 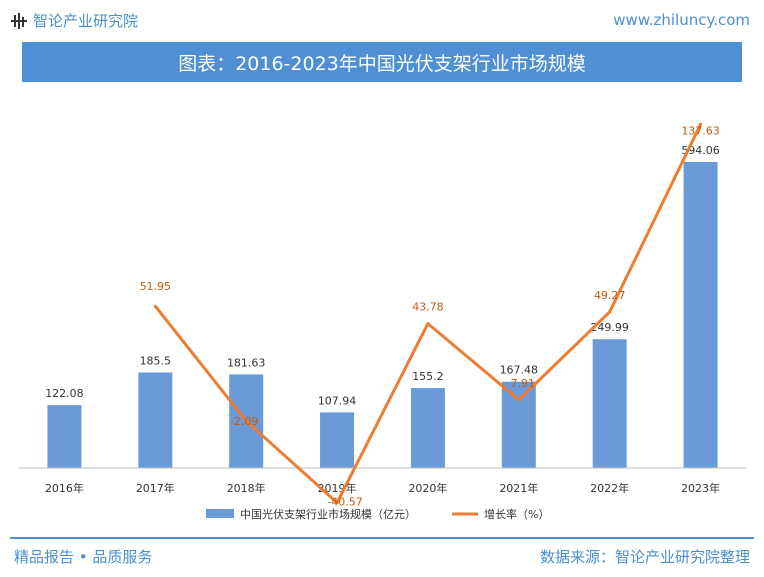 What do you see at coordinates (681, 20) in the screenshot?
I see `site-url-link: www.zhiluncy.com` at bounding box center [681, 20].